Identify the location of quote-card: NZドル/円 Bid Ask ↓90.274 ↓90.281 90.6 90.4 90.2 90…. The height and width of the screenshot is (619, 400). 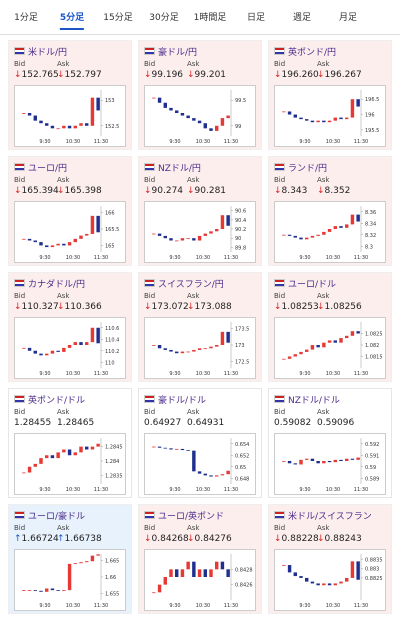
(200, 211).